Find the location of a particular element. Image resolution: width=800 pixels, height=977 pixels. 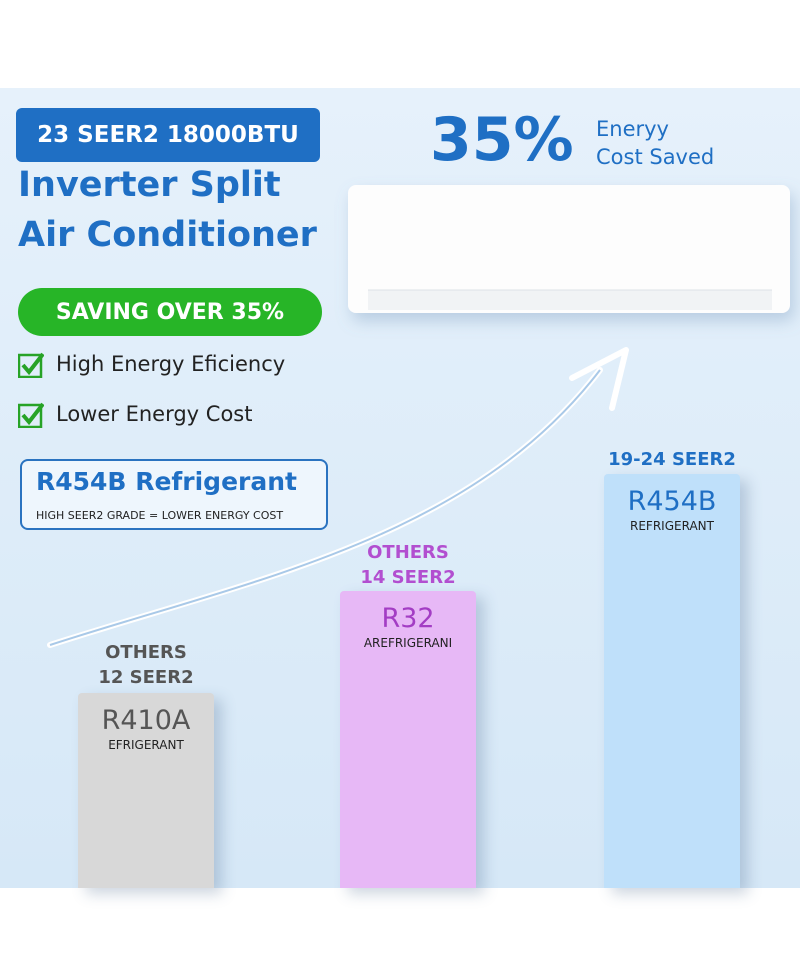

bar-label: REFRIGERANT is located at coordinates (672, 526).